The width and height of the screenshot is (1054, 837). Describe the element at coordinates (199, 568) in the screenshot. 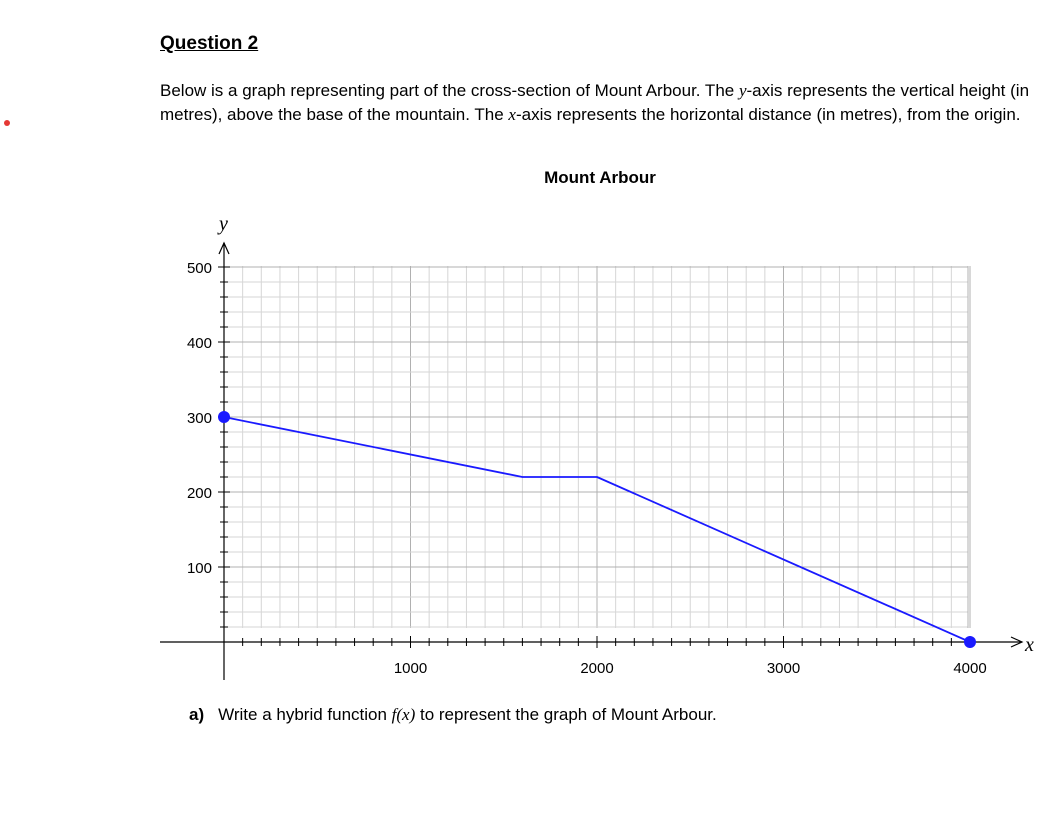

I see `y-tick-label: 100` at that location.